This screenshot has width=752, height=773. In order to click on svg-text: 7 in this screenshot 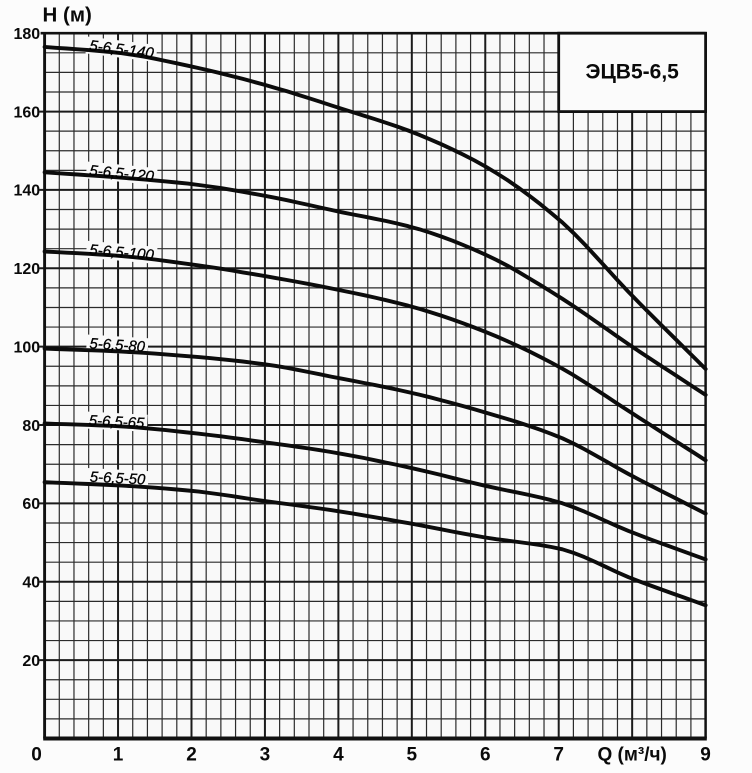, I will do `click(558, 755)`.